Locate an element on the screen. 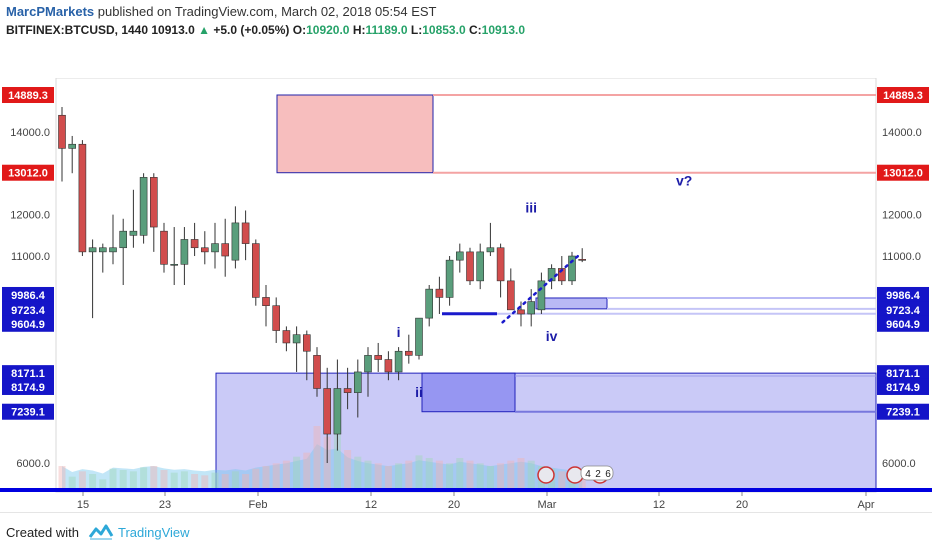 The image size is (932, 551). support-inner-zone is located at coordinates (468, 392).